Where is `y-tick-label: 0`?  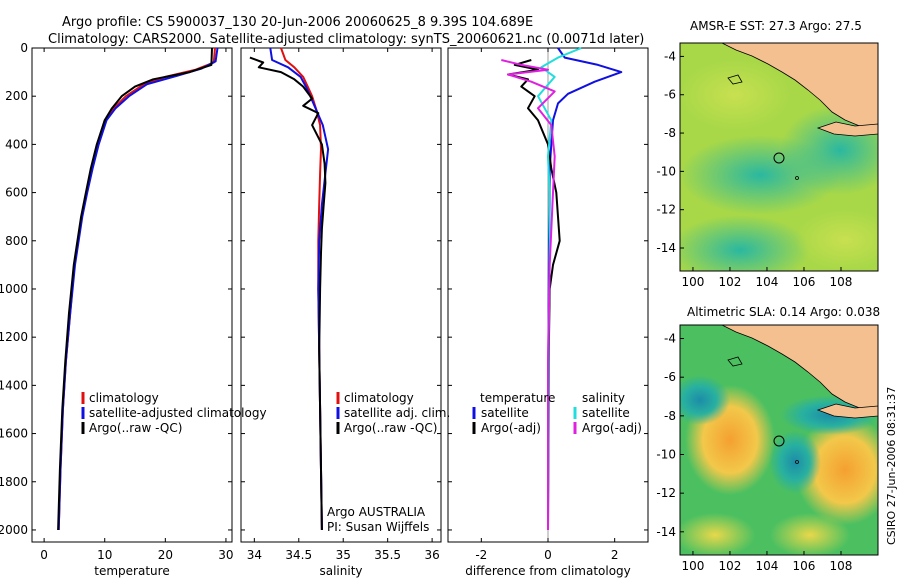 y-tick-label: 0 is located at coordinates (24, 48).